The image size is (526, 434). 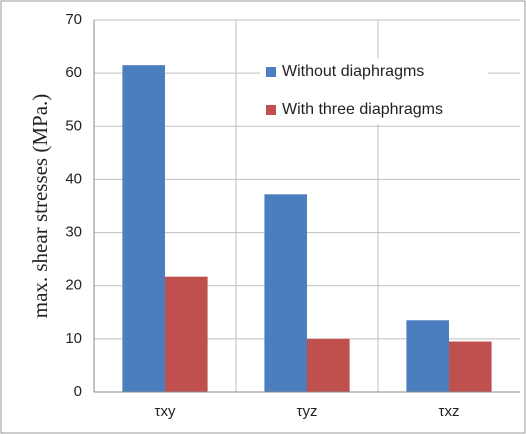 What do you see at coordinates (307, 411) in the screenshot?
I see `x-tick-label: τyz` at bounding box center [307, 411].